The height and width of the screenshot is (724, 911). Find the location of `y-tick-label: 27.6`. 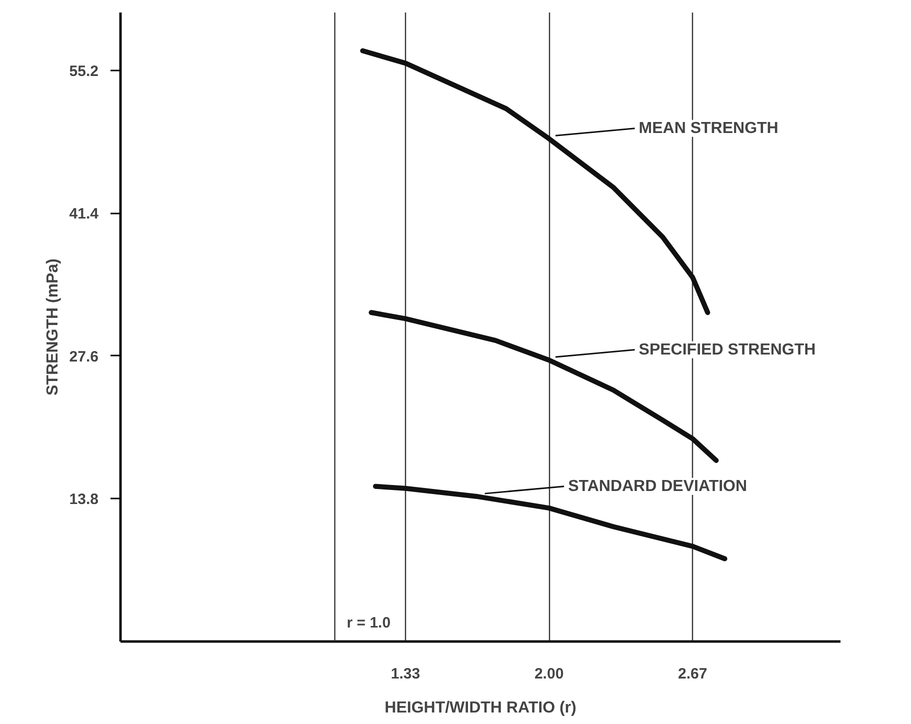

y-tick-label: 27.6 is located at coordinates (84, 357).